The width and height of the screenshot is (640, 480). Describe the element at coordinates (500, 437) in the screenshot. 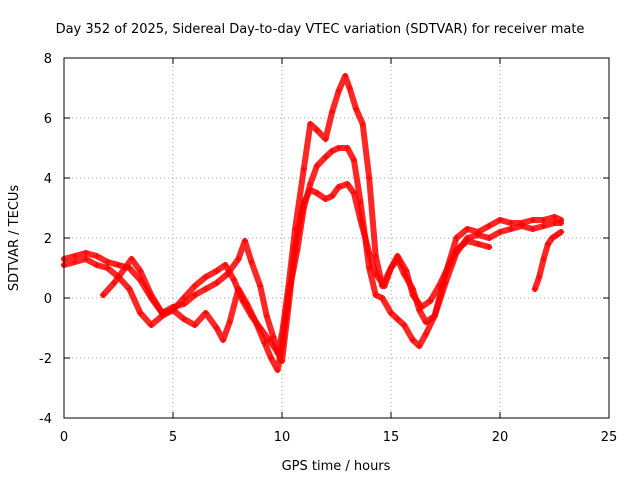

I see `x-tick-label: 20` at that location.